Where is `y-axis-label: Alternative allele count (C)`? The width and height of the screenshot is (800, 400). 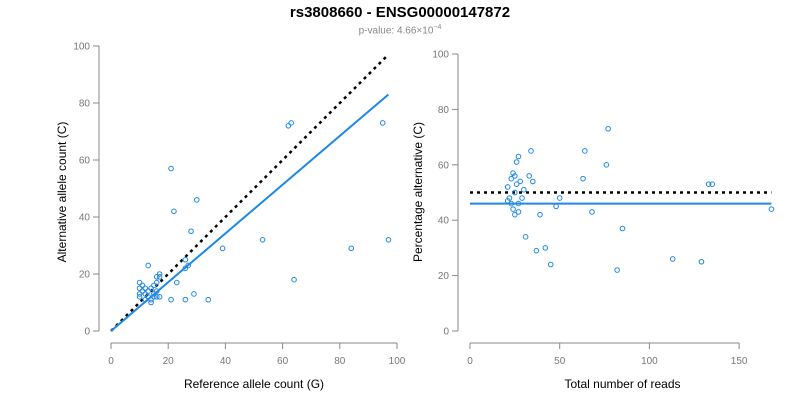
y-axis-label: Alternative allele count (C) is located at coordinates (62, 192).